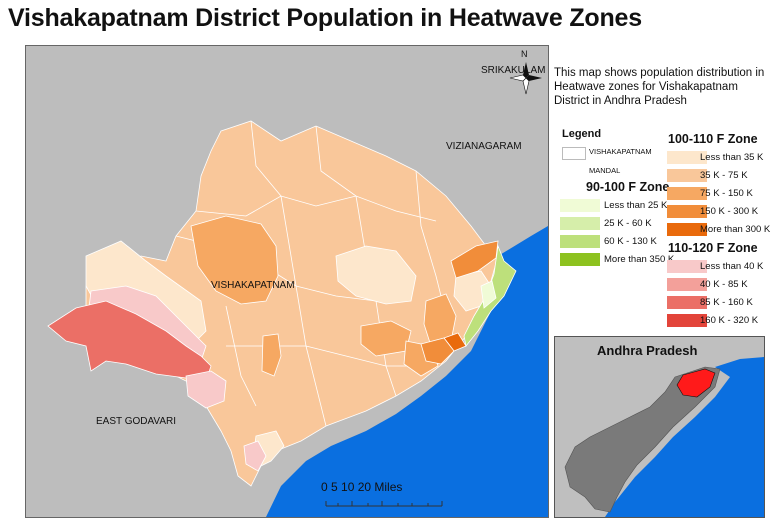 Image resolution: width=774 pixels, height=521 pixels. What do you see at coordinates (234, 260) in the screenshot?
I see `mandal-orange-vishakapatnam` at bounding box center [234, 260].